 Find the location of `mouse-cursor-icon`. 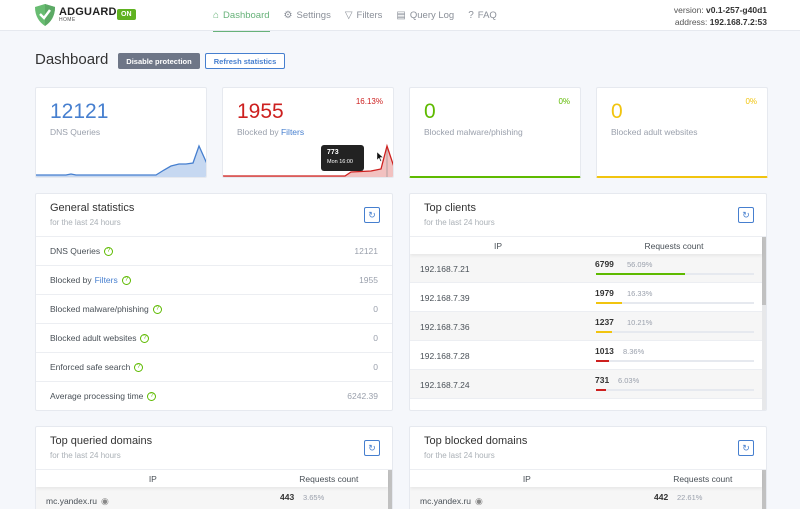

mouse-cursor-icon is located at coordinates (380, 157).